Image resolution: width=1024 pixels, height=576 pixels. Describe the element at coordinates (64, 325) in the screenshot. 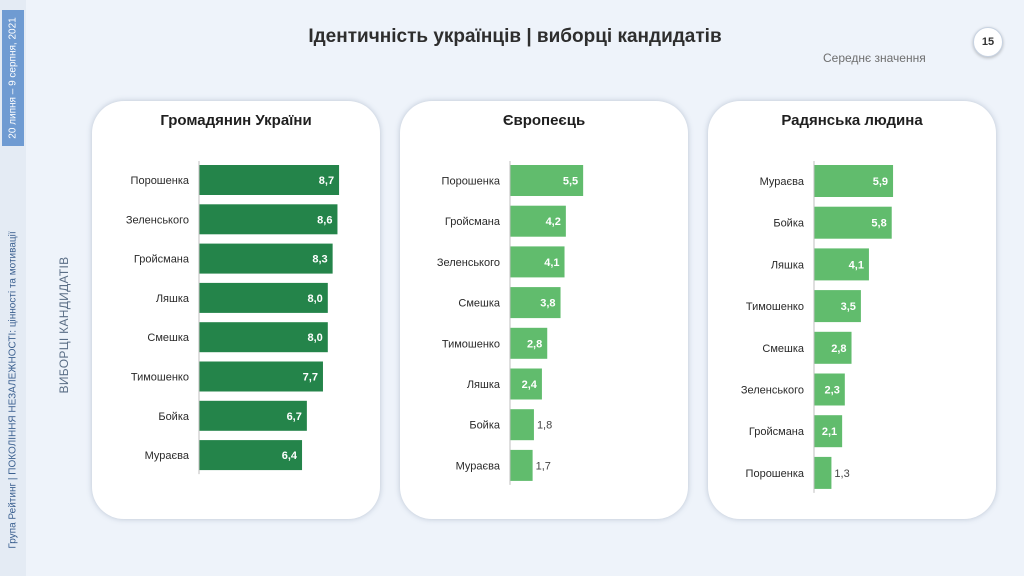

I see `section-label: ВИБОРЦІ КАНДИДАТІВ` at that location.